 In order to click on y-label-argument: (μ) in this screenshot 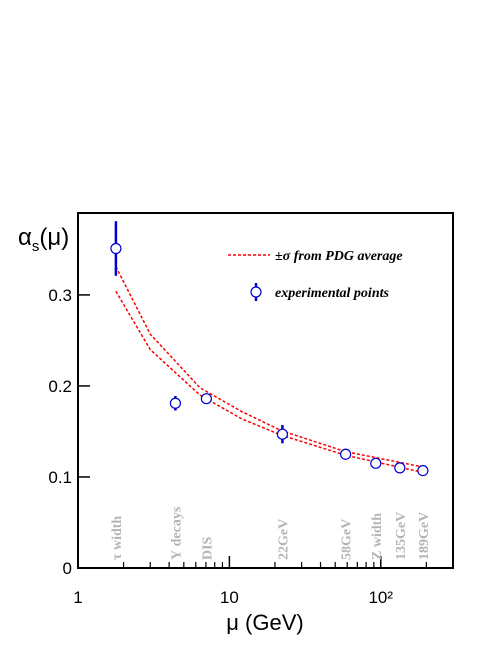, I will do `click(54, 237)`.